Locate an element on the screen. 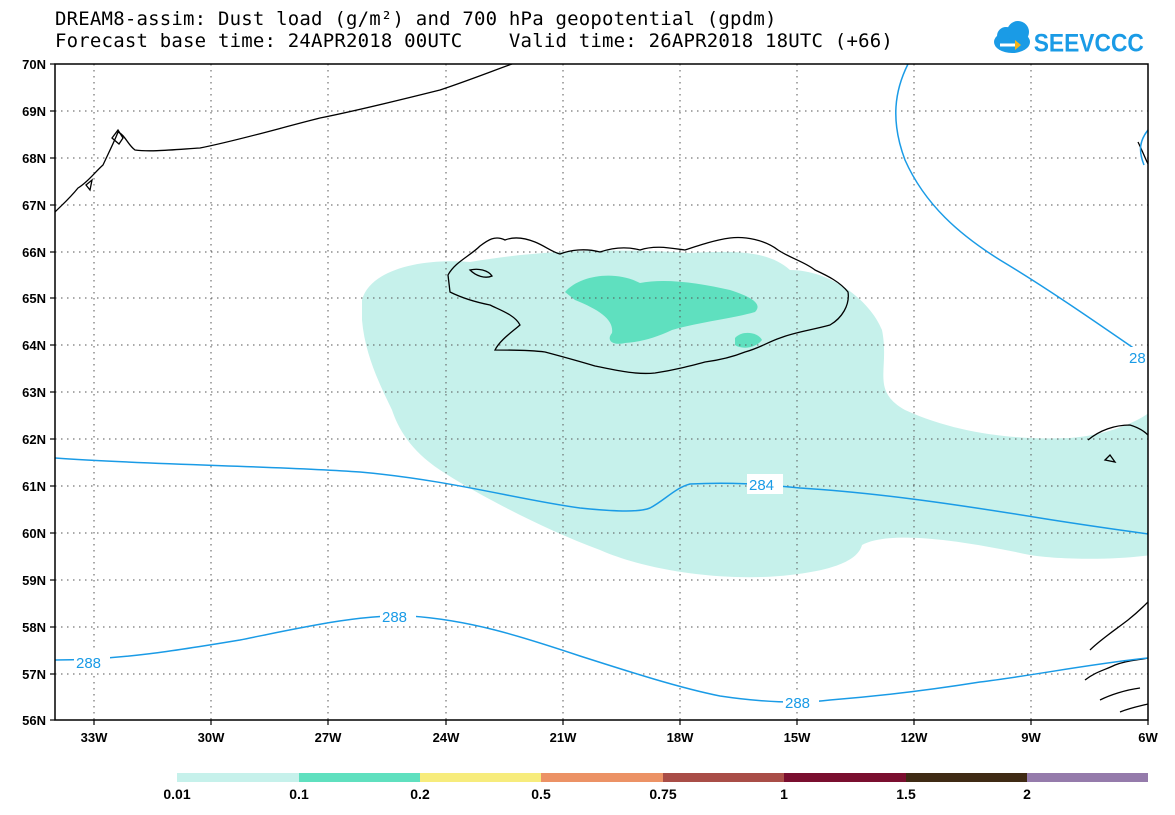 The width and height of the screenshot is (1175, 815). colorbar: 0.01 0.1 0.2 0.5 0.75 1 1.5 2 is located at coordinates (655, 787).